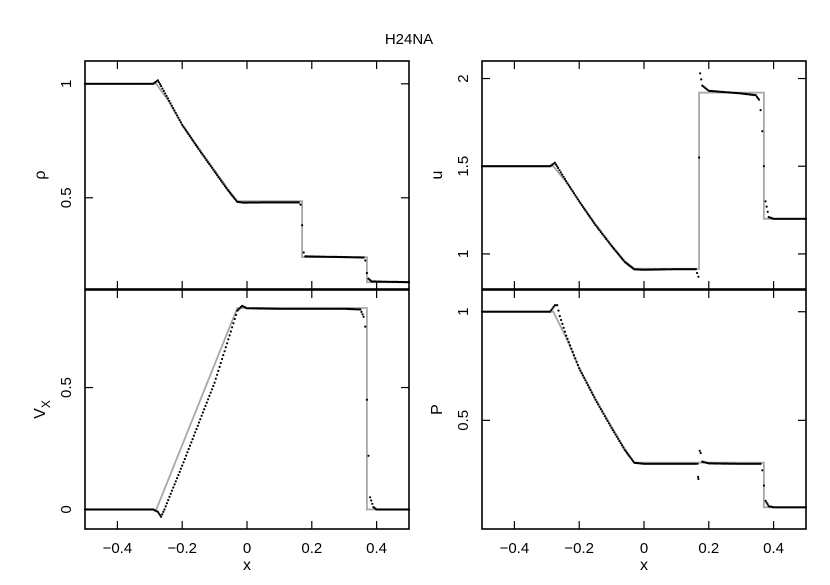 The height and width of the screenshot is (585, 830). I want to click on x-tick-label: 0.4, so click(376, 548).